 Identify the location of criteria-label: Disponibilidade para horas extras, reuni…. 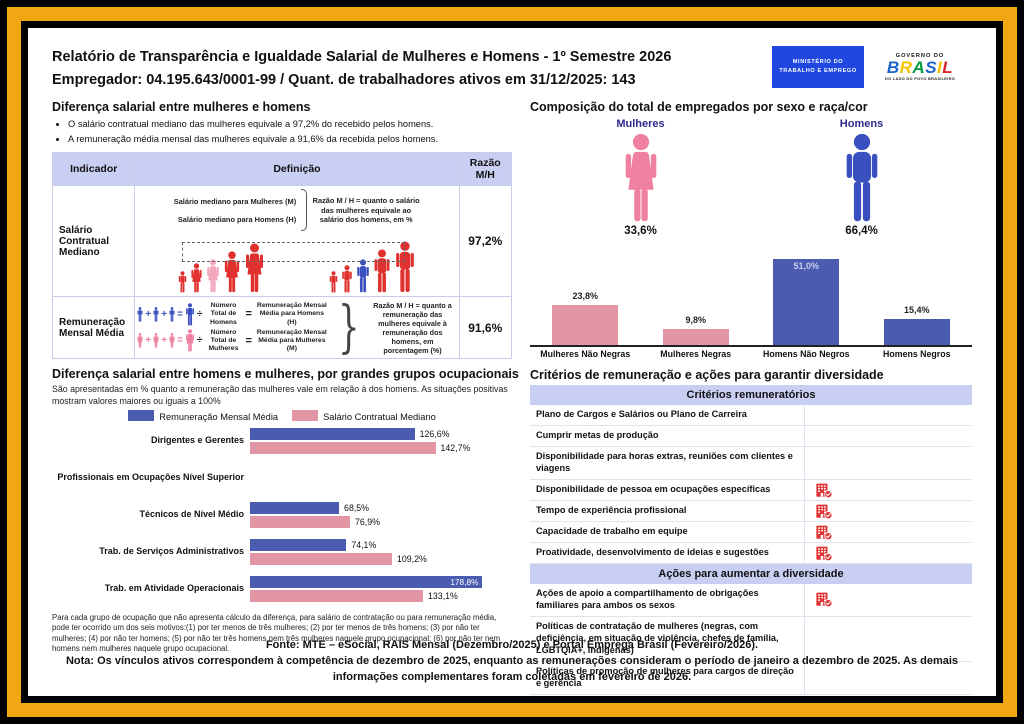
(664, 462).